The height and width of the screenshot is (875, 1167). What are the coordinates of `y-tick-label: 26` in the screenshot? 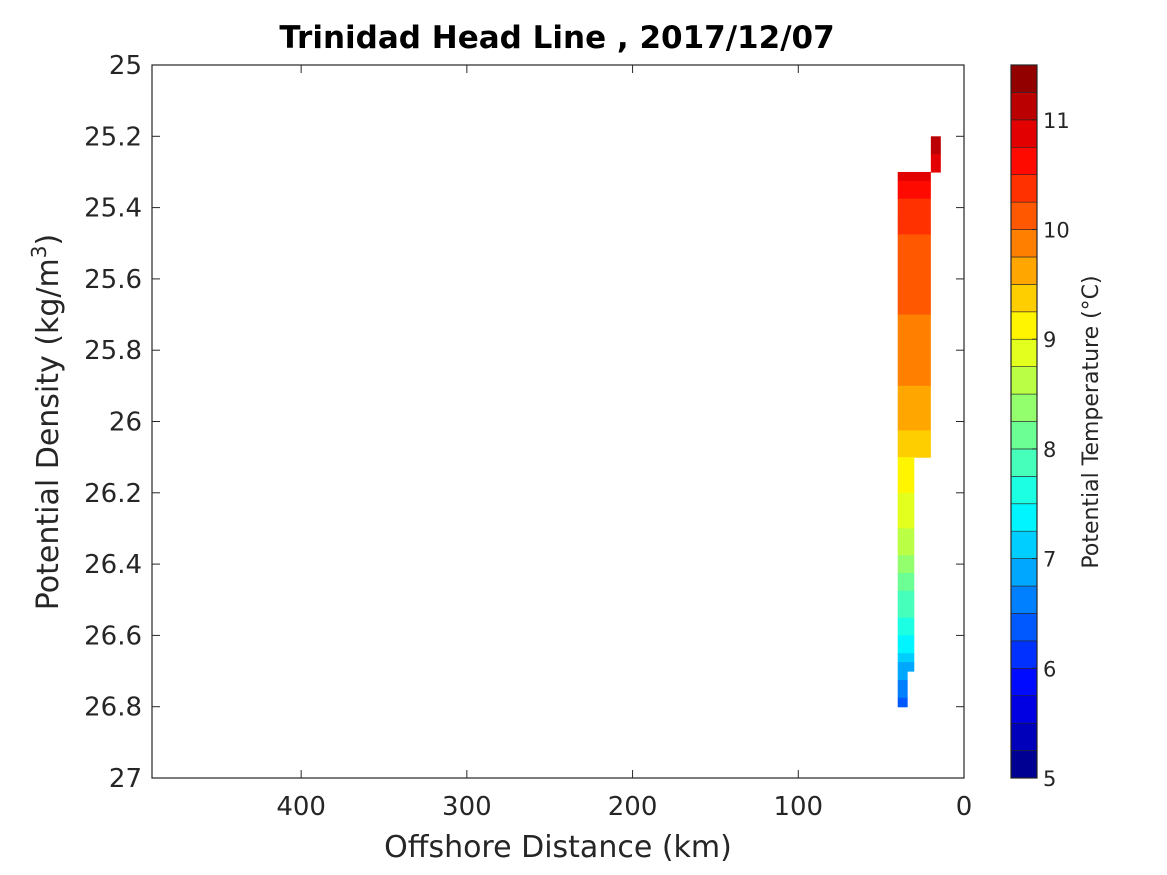 It's located at (125, 423).